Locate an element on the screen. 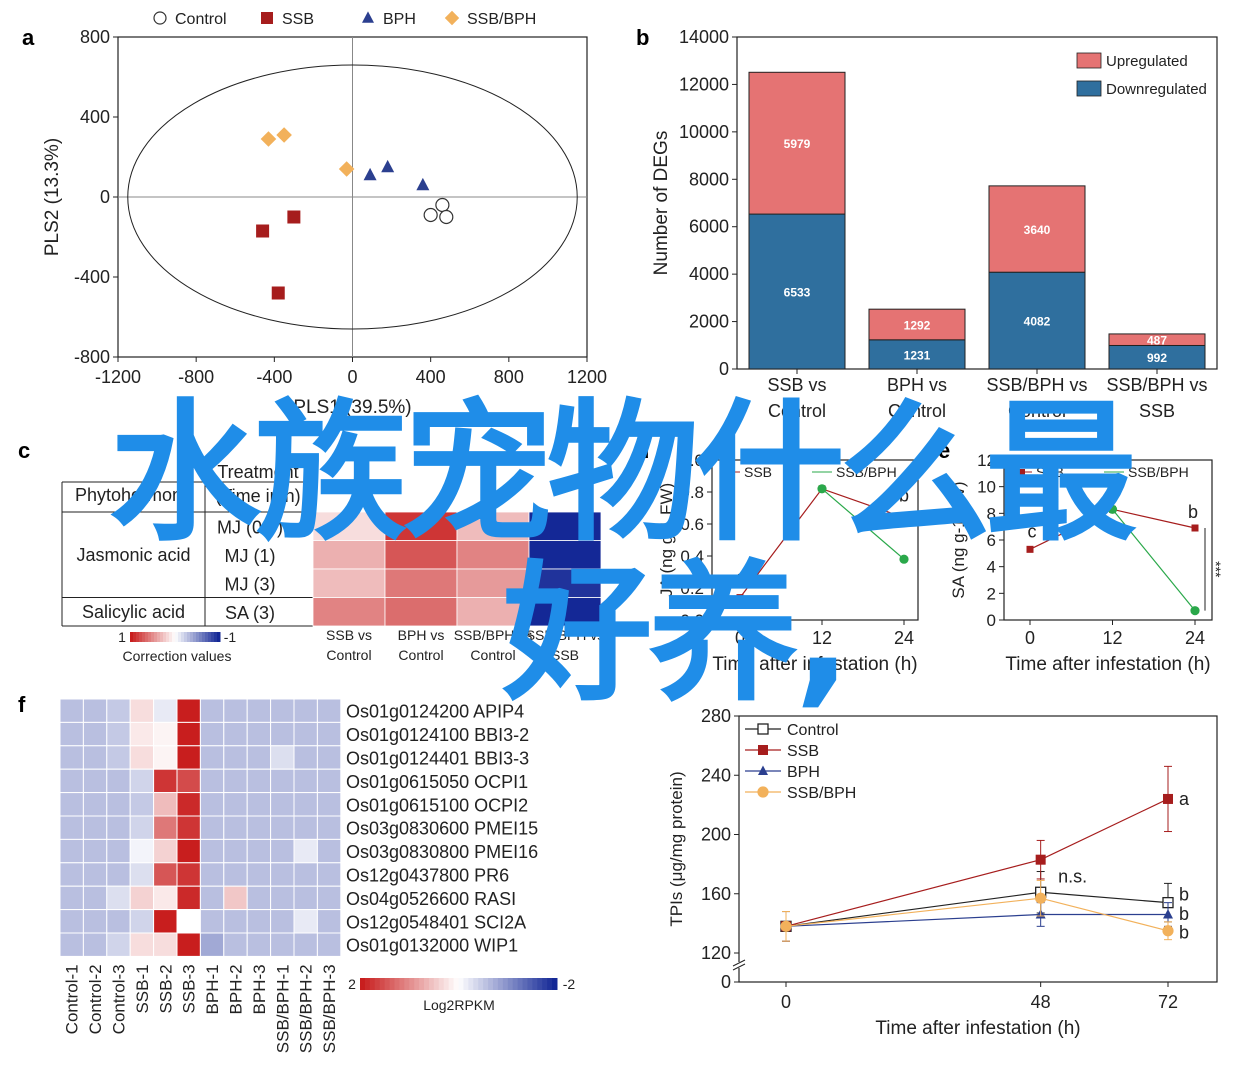  x-tick-label: 0 is located at coordinates (786, 1002).